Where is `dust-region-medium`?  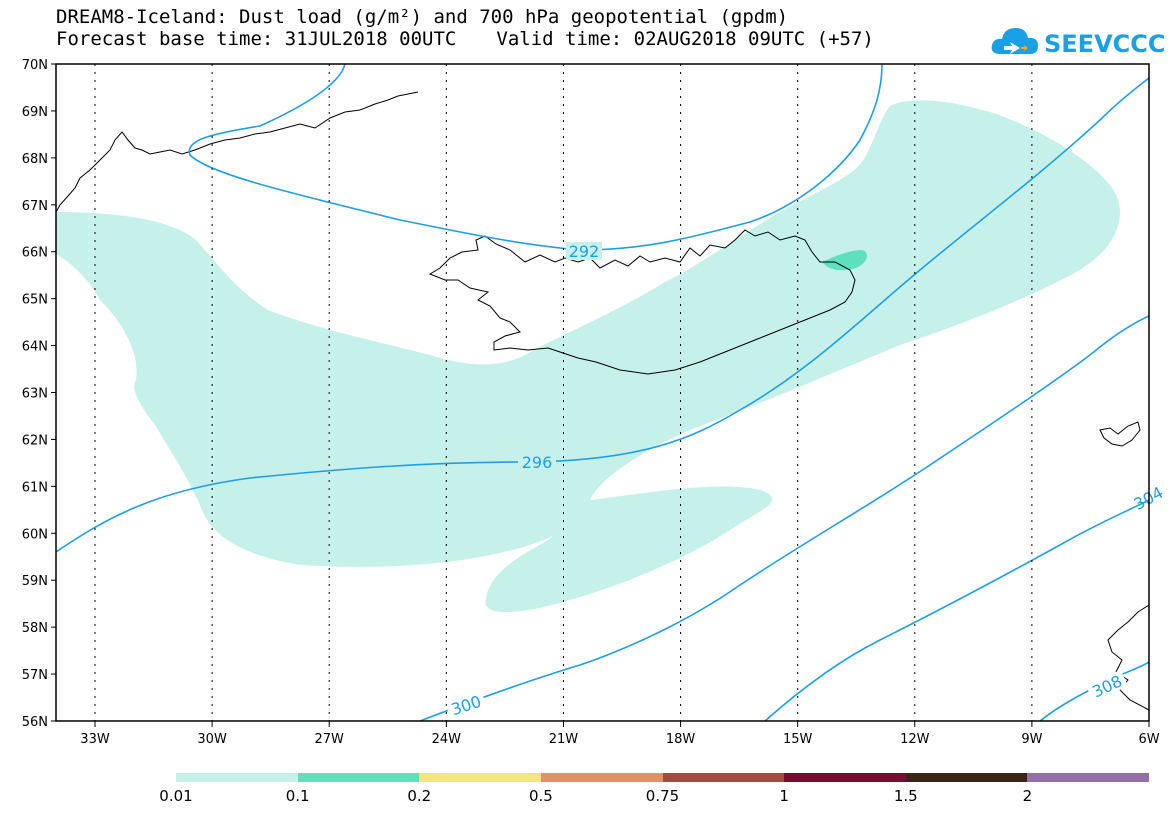
dust-region-medium is located at coordinates (844, 260).